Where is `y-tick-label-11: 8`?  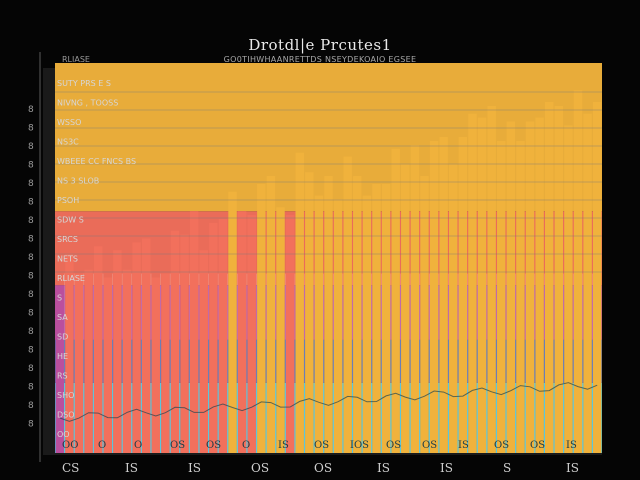
y-tick-label-11: 8 is located at coordinates (31, 314).